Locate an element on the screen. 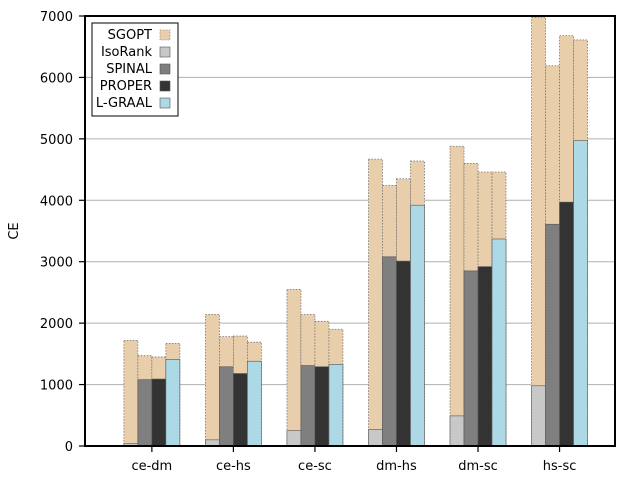 The width and height of the screenshot is (640, 480). x-tick-label: ce-dm is located at coordinates (151, 466).